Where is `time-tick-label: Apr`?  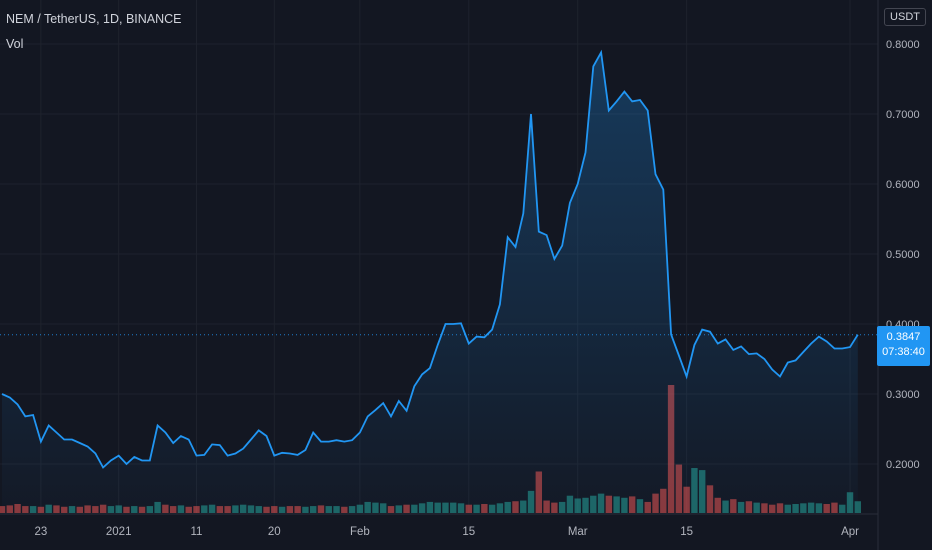 time-tick-label: Apr is located at coordinates (850, 532).